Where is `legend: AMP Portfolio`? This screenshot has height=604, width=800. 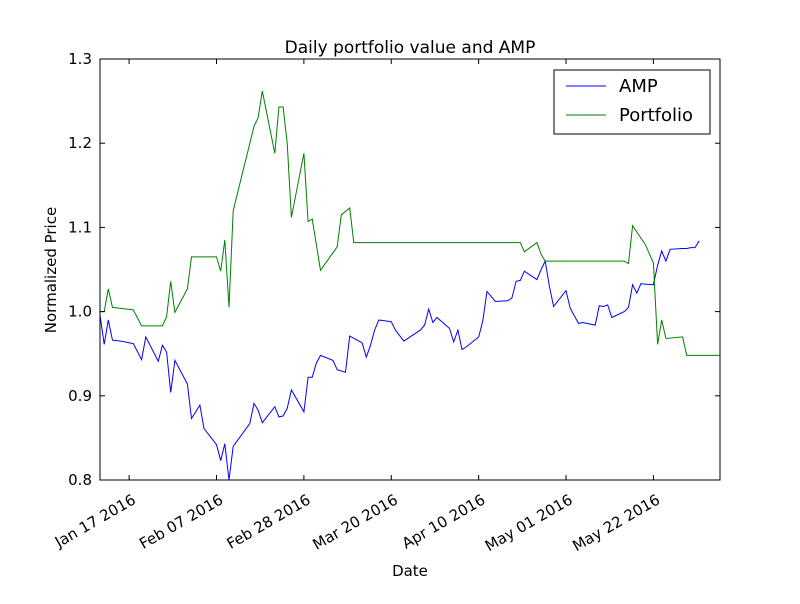 legend: AMP Portfolio is located at coordinates (632, 102).